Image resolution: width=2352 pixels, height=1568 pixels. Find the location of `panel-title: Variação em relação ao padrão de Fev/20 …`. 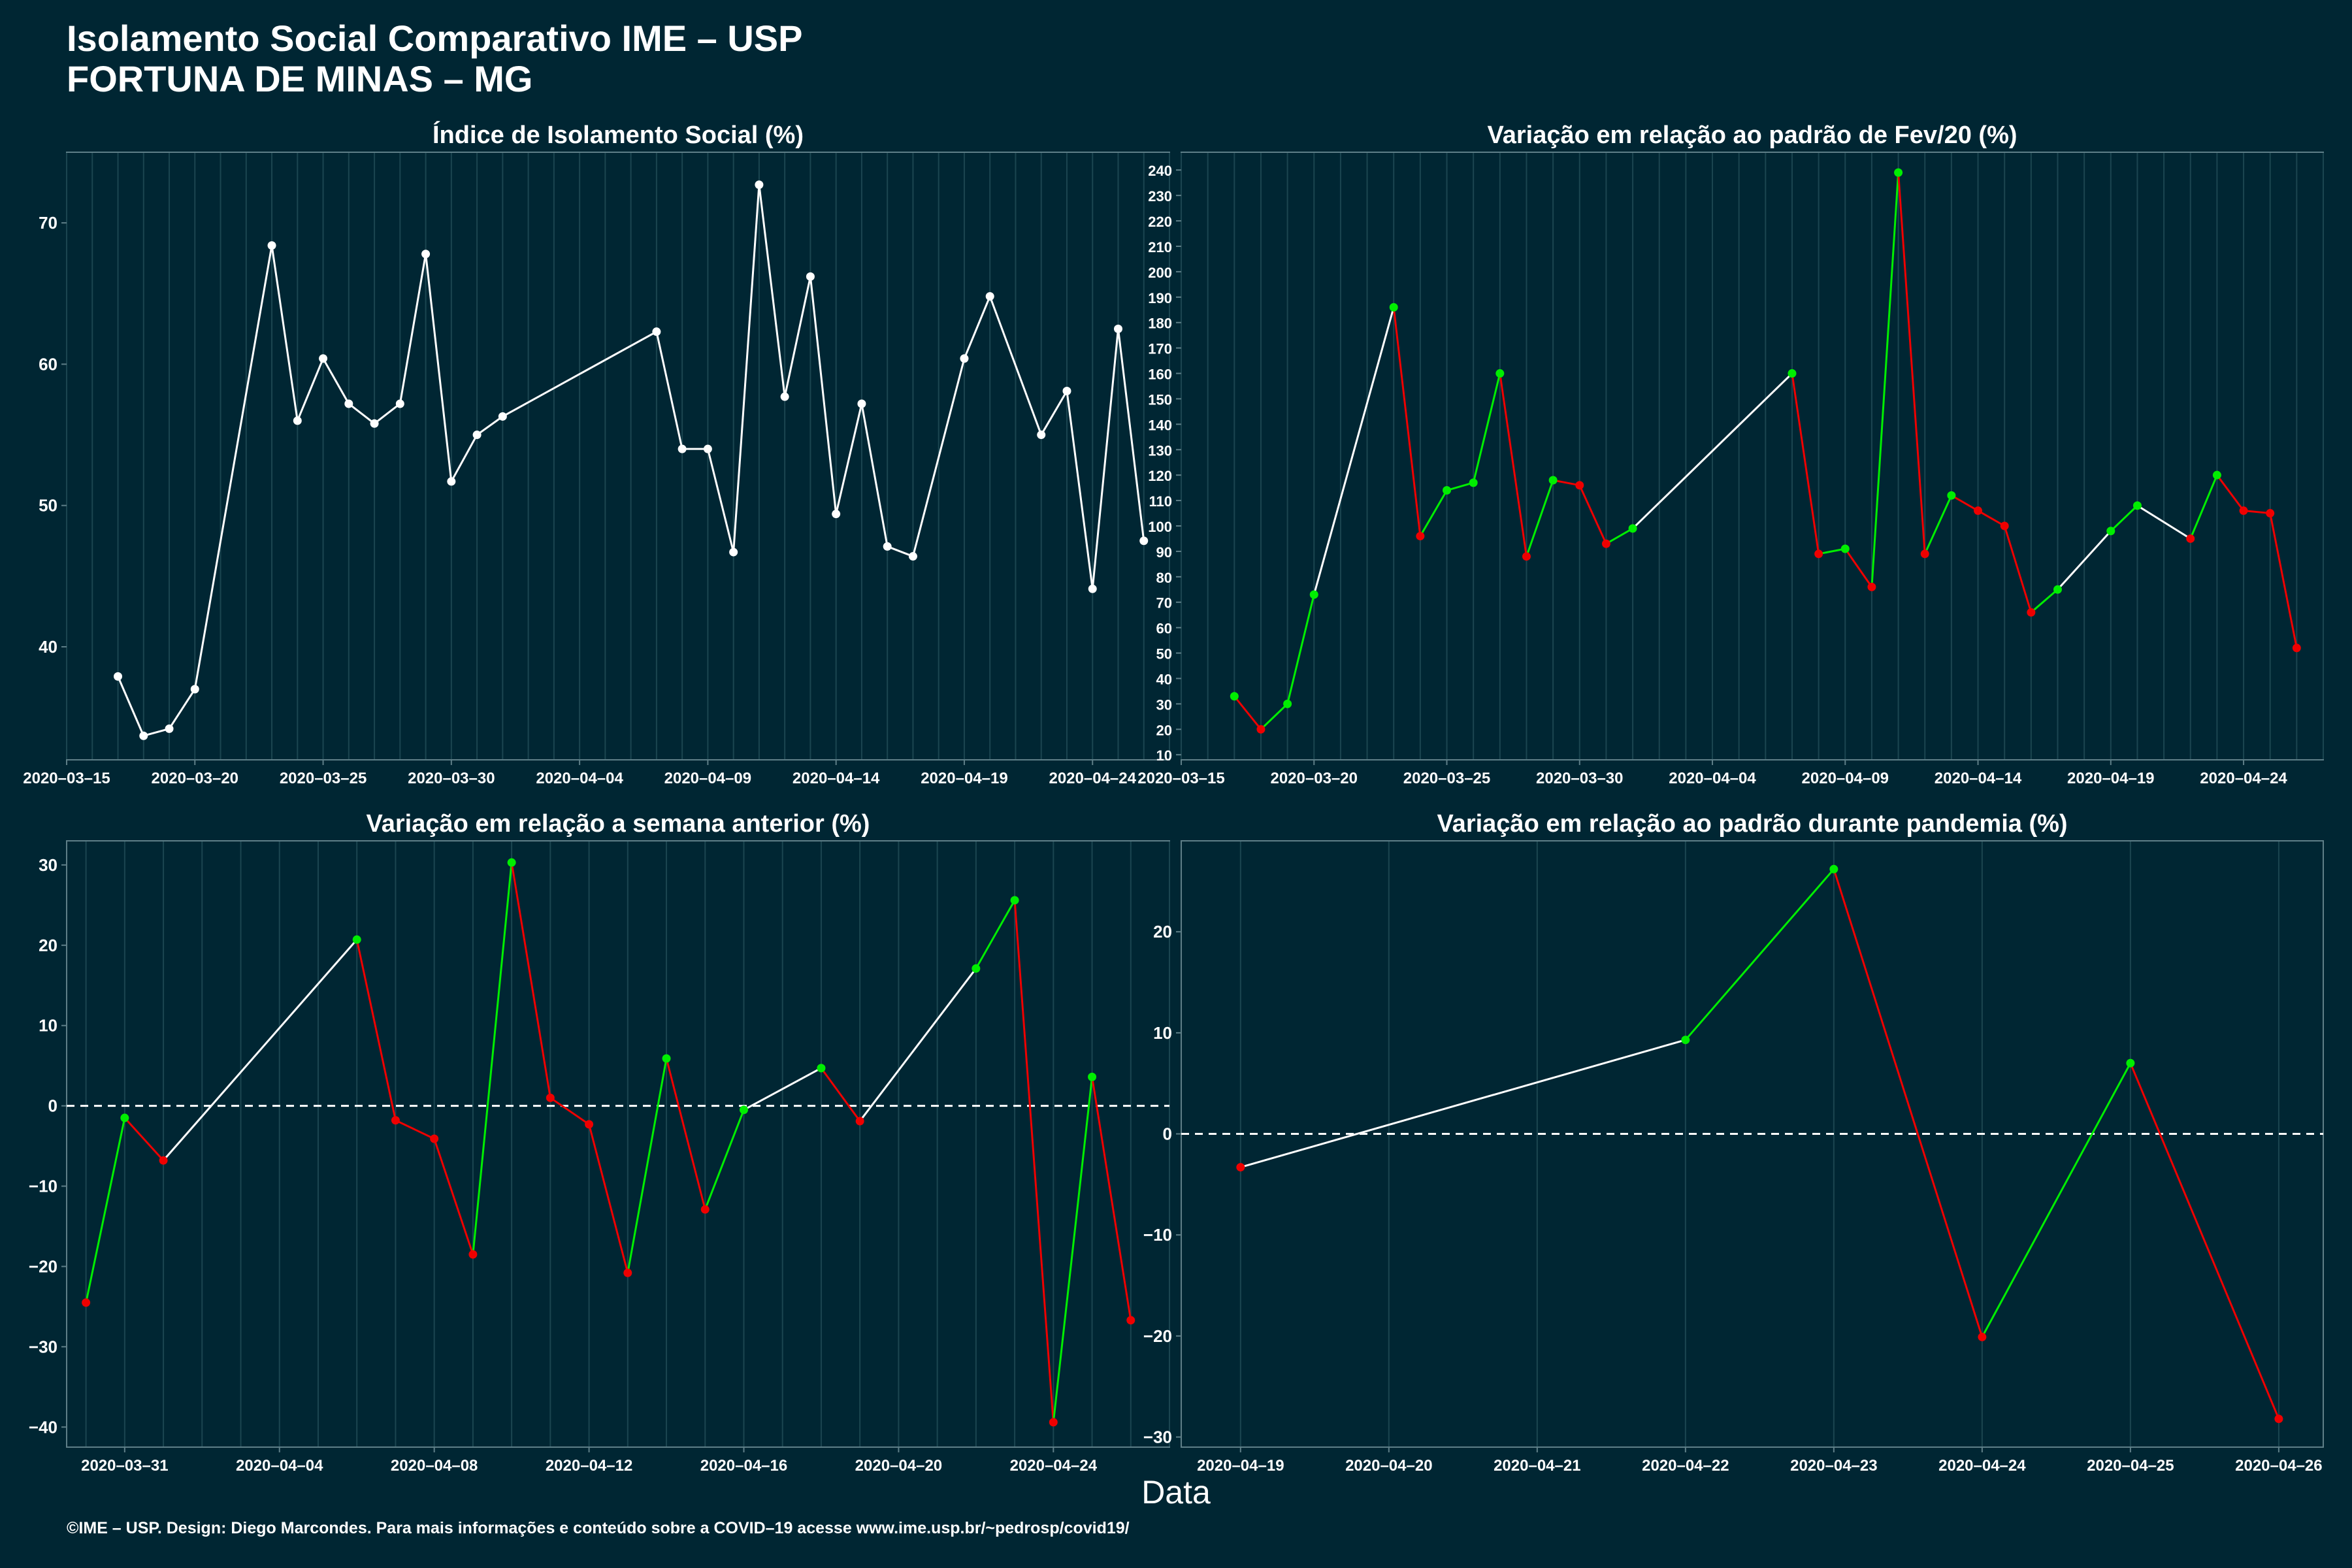

panel-title: Variação em relação ao padrão de Fev/20 … is located at coordinates (1752, 135).